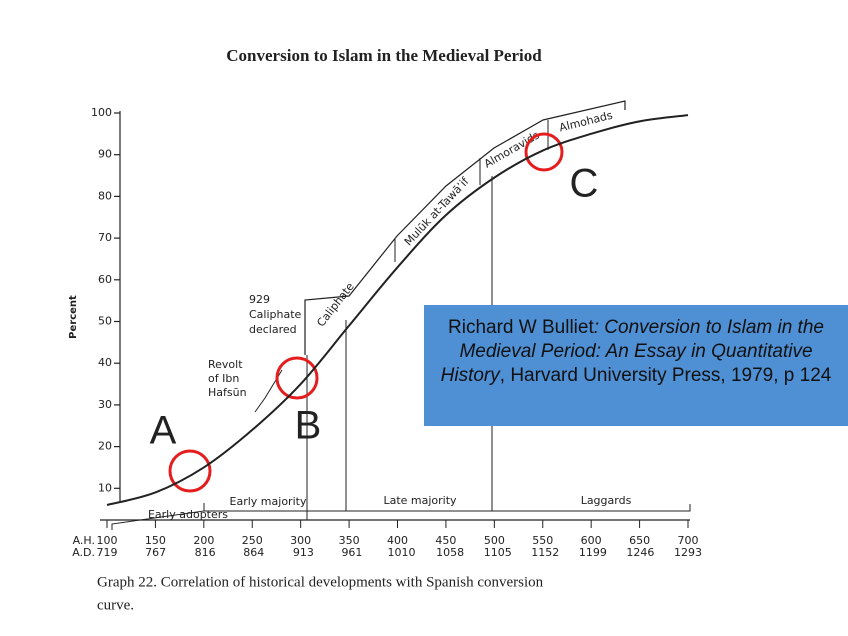 This screenshot has width=848, height=636. Describe the element at coordinates (259, 299) in the screenshot. I see `annotation: 929` at that location.